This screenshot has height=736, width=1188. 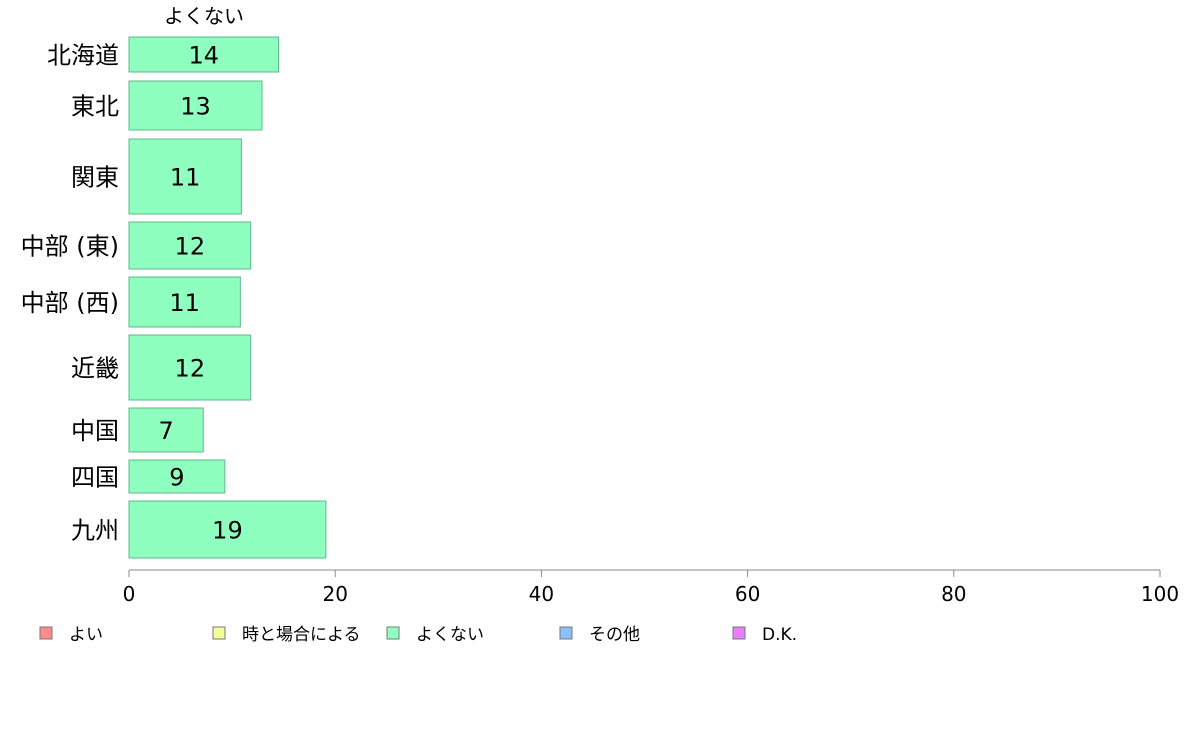 I want to click on data-label: 7, so click(x=165, y=431).